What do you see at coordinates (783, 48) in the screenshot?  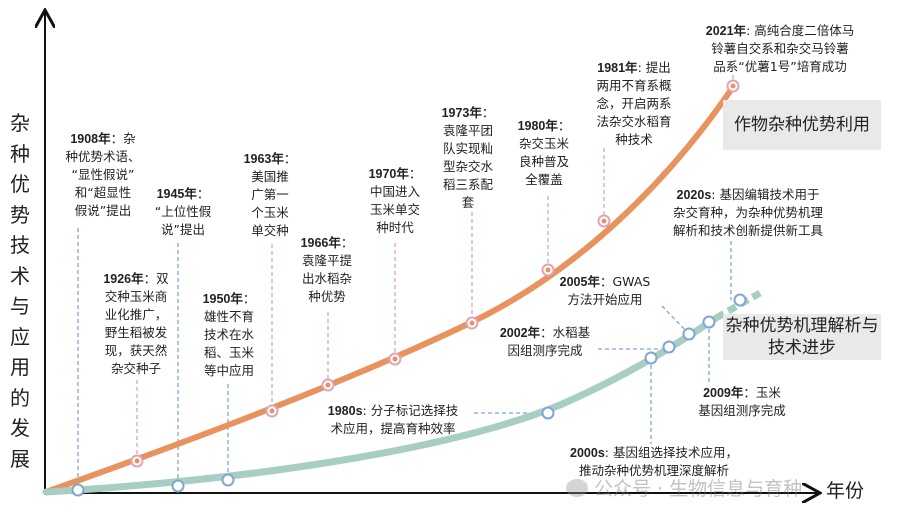 I see `event-text: : 高纯合度二倍体马 铃薯自交系和杂交马铃薯 品系“优薯1号”培育成功` at bounding box center [783, 48].